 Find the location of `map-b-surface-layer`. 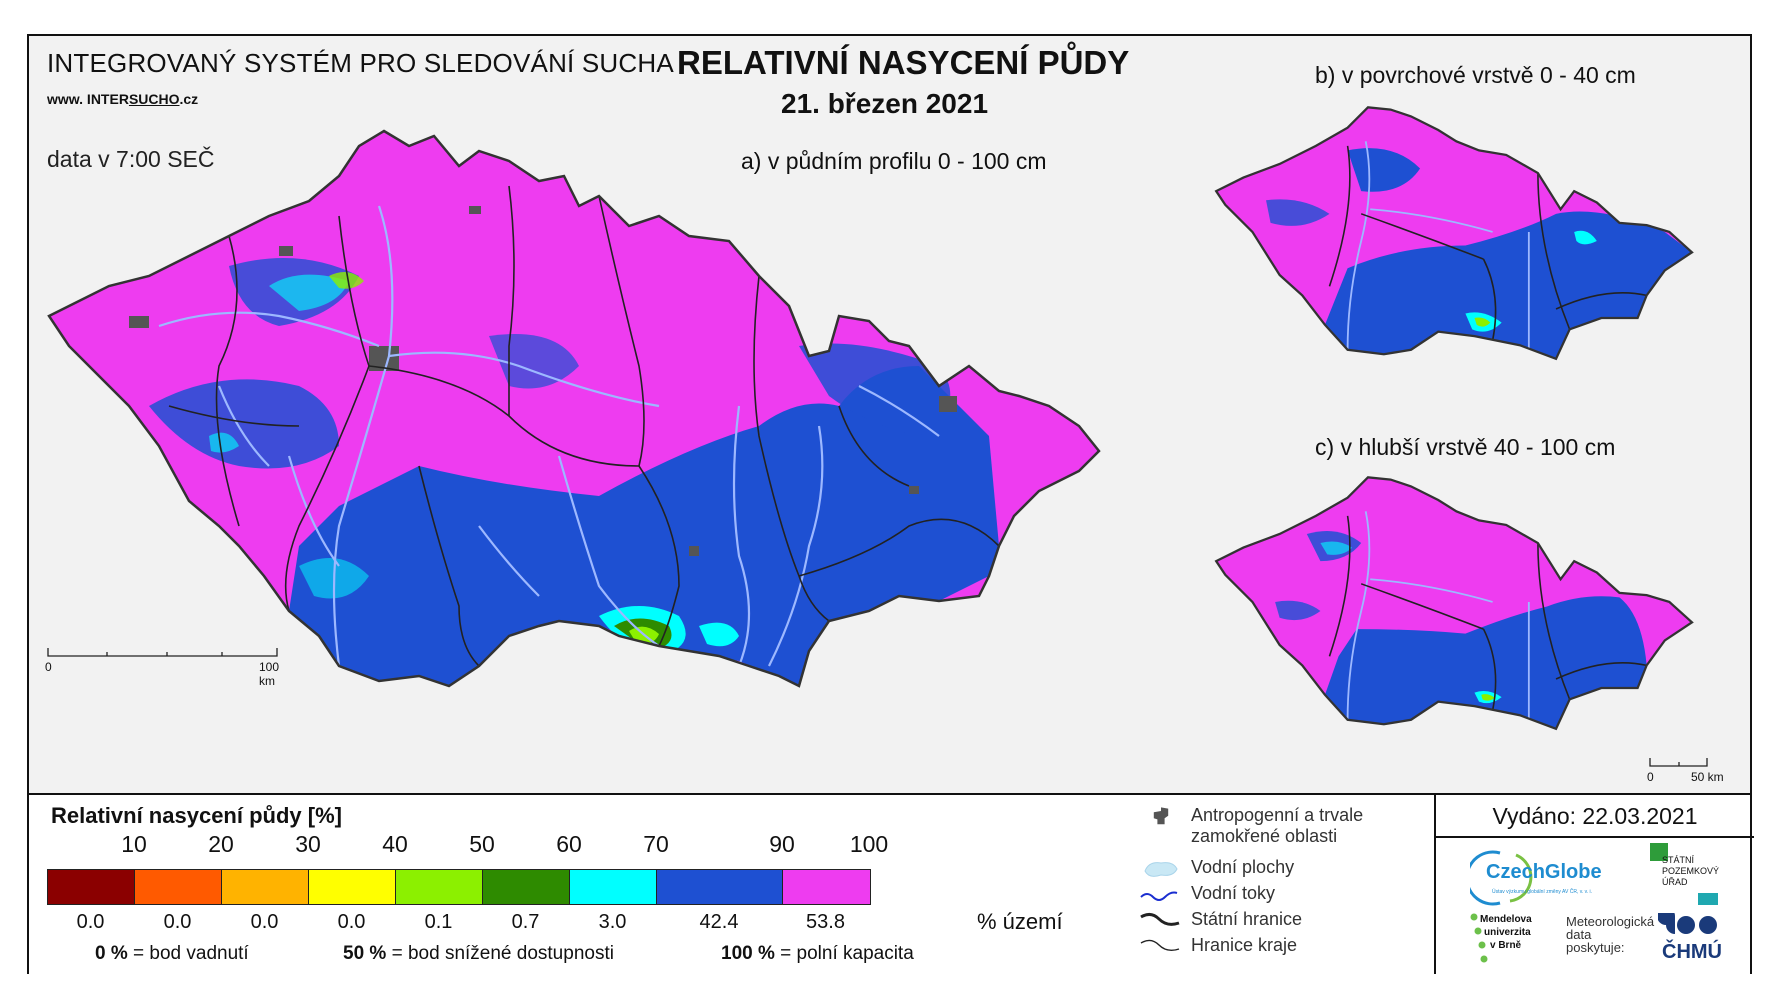

map-b-surface-layer is located at coordinates (1454, 233).